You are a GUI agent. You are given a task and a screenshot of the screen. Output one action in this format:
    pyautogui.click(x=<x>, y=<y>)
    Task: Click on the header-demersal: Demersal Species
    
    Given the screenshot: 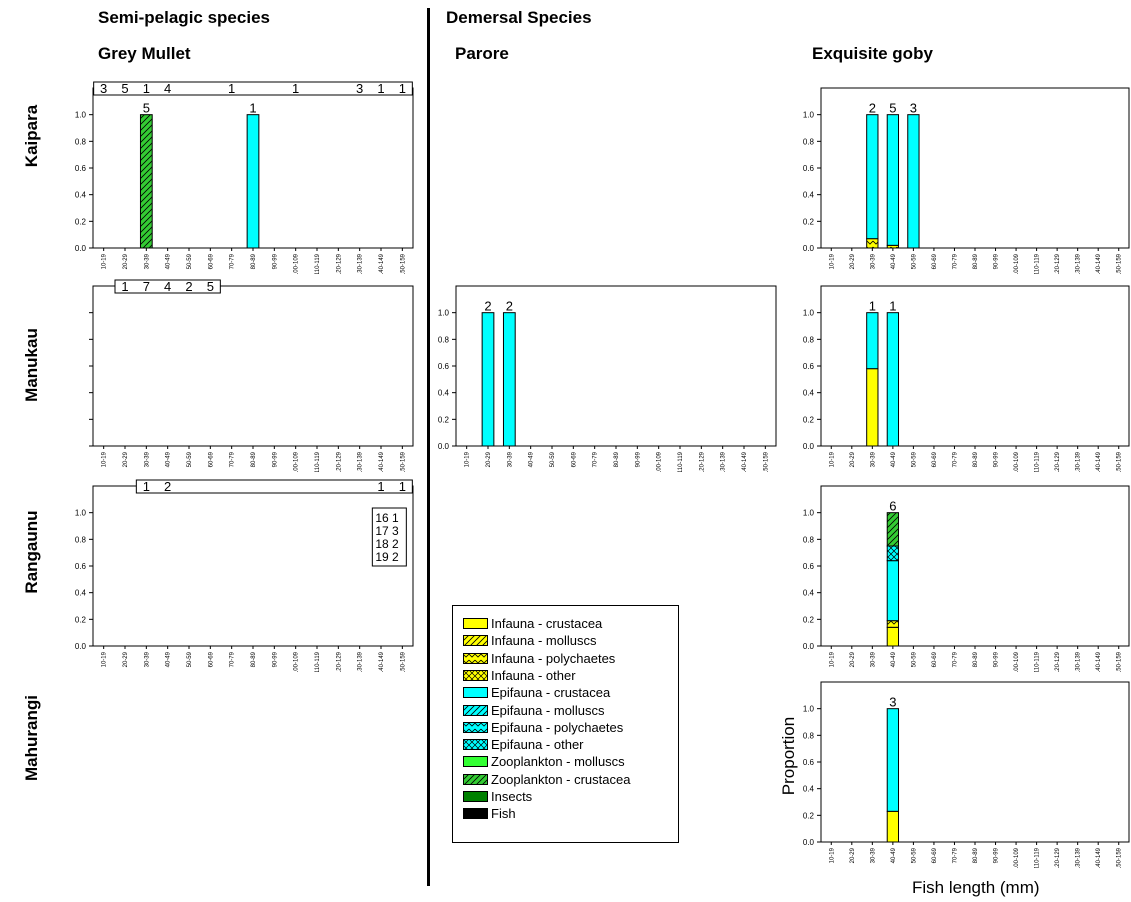 What is the action you would take?
    pyautogui.click(x=519, y=17)
    